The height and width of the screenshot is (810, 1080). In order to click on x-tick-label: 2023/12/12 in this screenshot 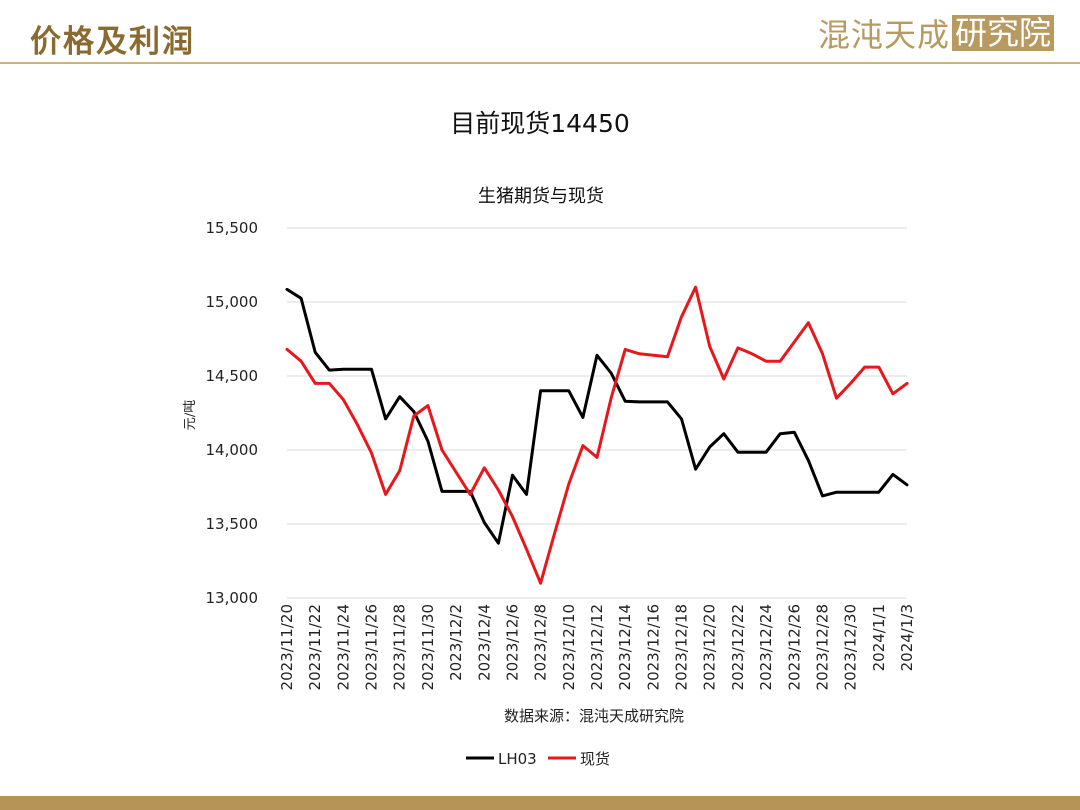, I will do `click(597, 647)`.